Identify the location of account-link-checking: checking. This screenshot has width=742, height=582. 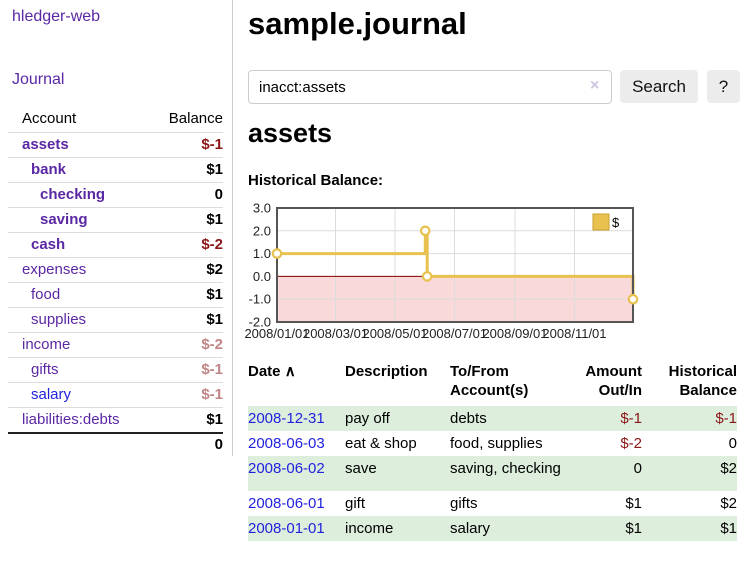
(73, 194).